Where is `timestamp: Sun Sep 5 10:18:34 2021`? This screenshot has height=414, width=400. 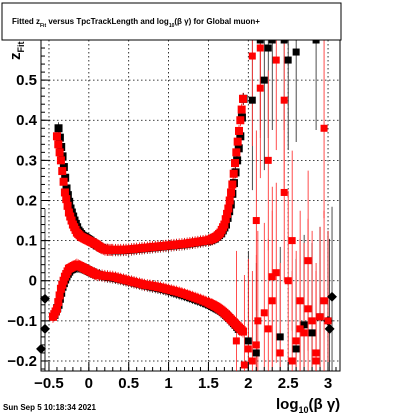 timestamp: Sun Sep 5 10:18:34 2021 is located at coordinates (49, 407).